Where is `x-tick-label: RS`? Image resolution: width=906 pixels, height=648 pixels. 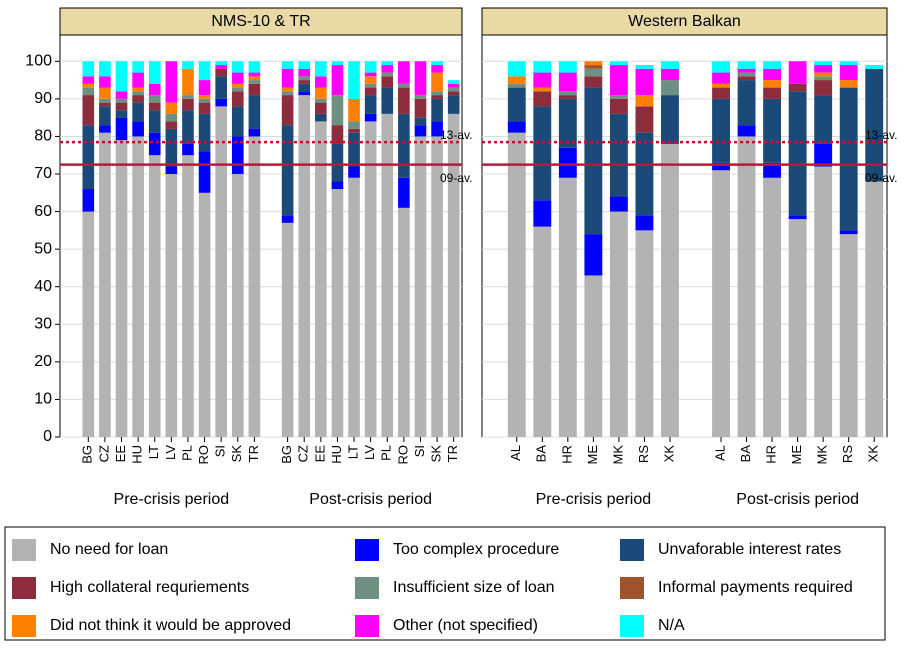
x-tick-label: RS is located at coordinates (847, 454).